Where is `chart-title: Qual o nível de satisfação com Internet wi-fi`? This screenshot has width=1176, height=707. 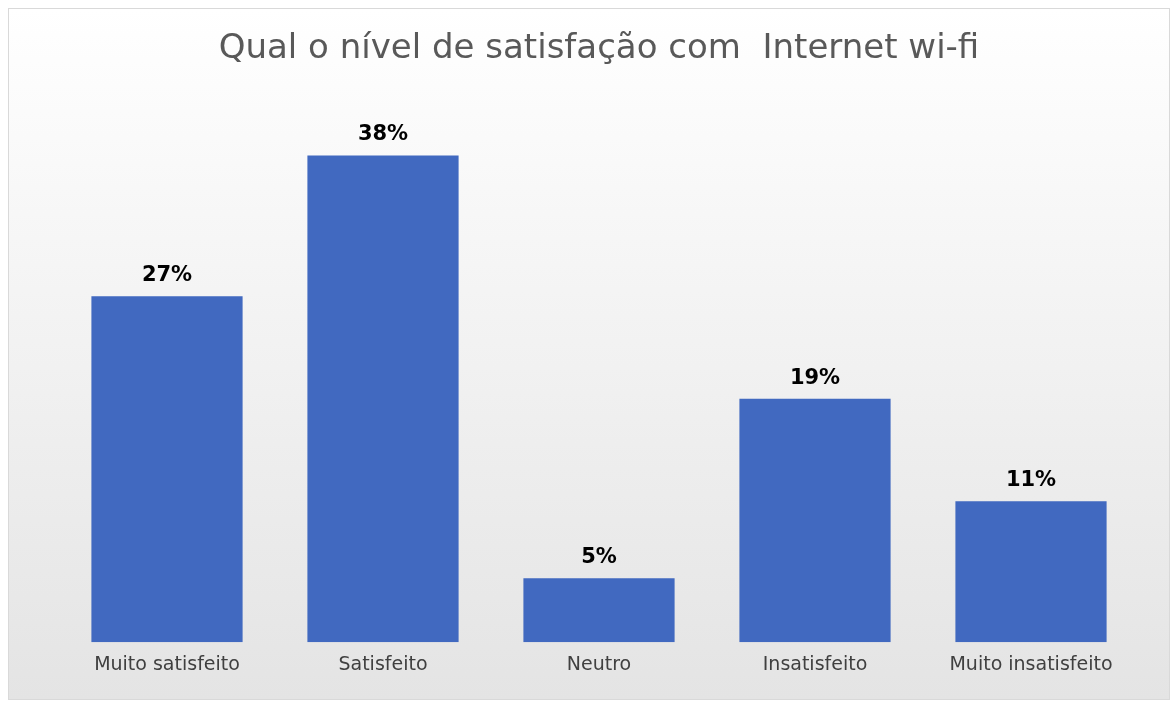
chart-title: Qual o nível de satisfação com Internet wi-fi is located at coordinates (599, 46).